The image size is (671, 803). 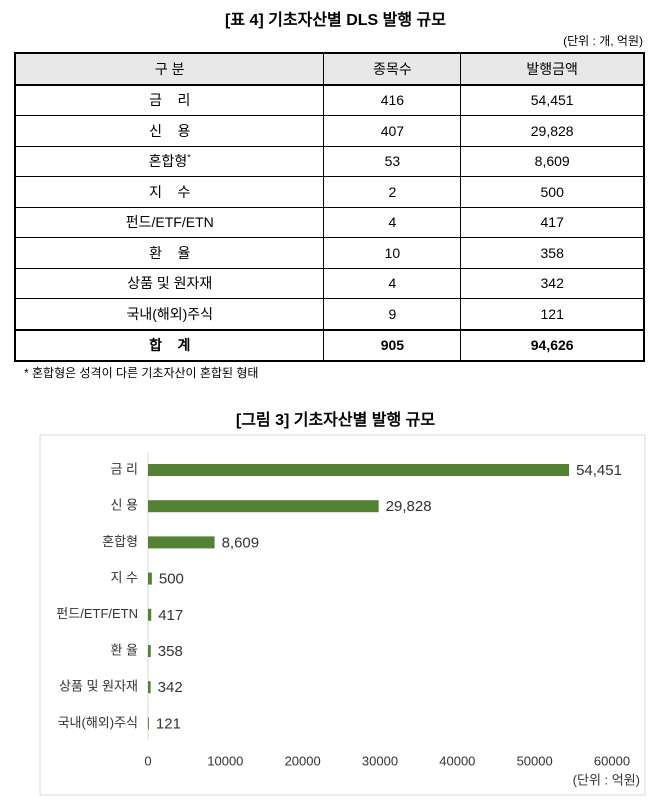 What do you see at coordinates (552, 192) in the screenshot?
I see `amount-cell: 500` at bounding box center [552, 192].